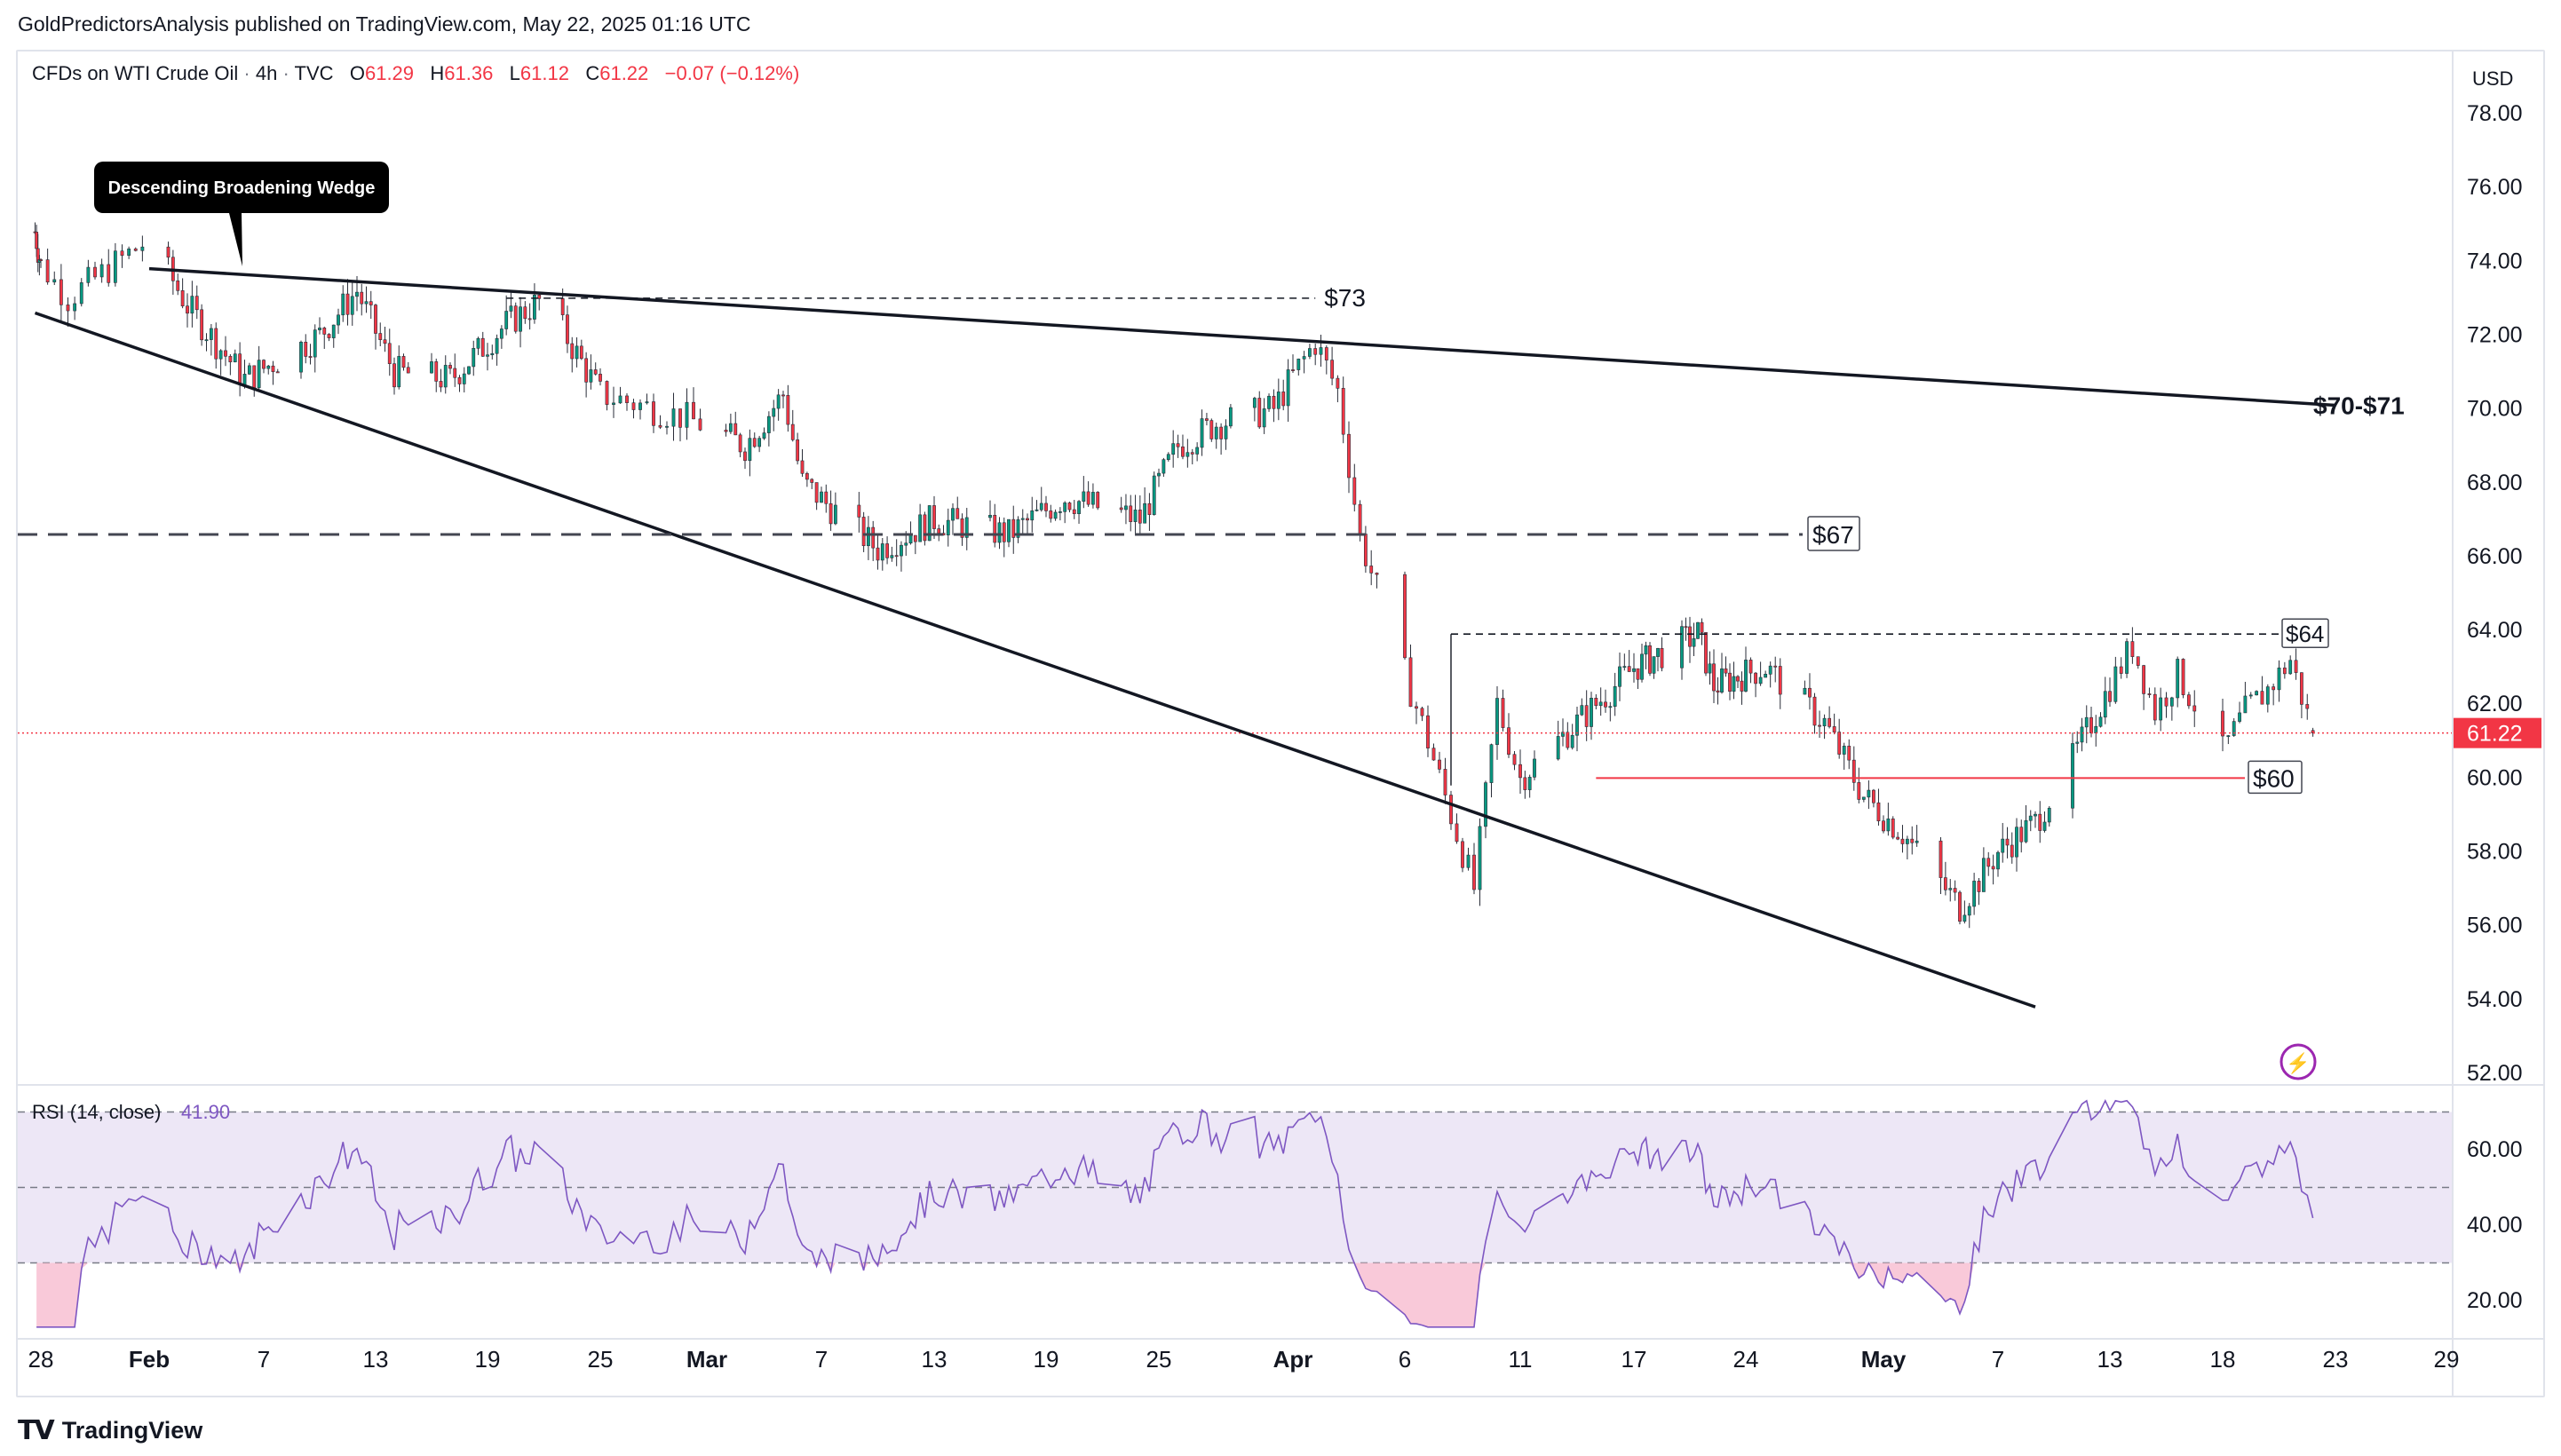 The width and height of the screenshot is (2561, 1456). I want to click on symbol-name: CFDs on WTI Crude Oil, so click(135, 73).